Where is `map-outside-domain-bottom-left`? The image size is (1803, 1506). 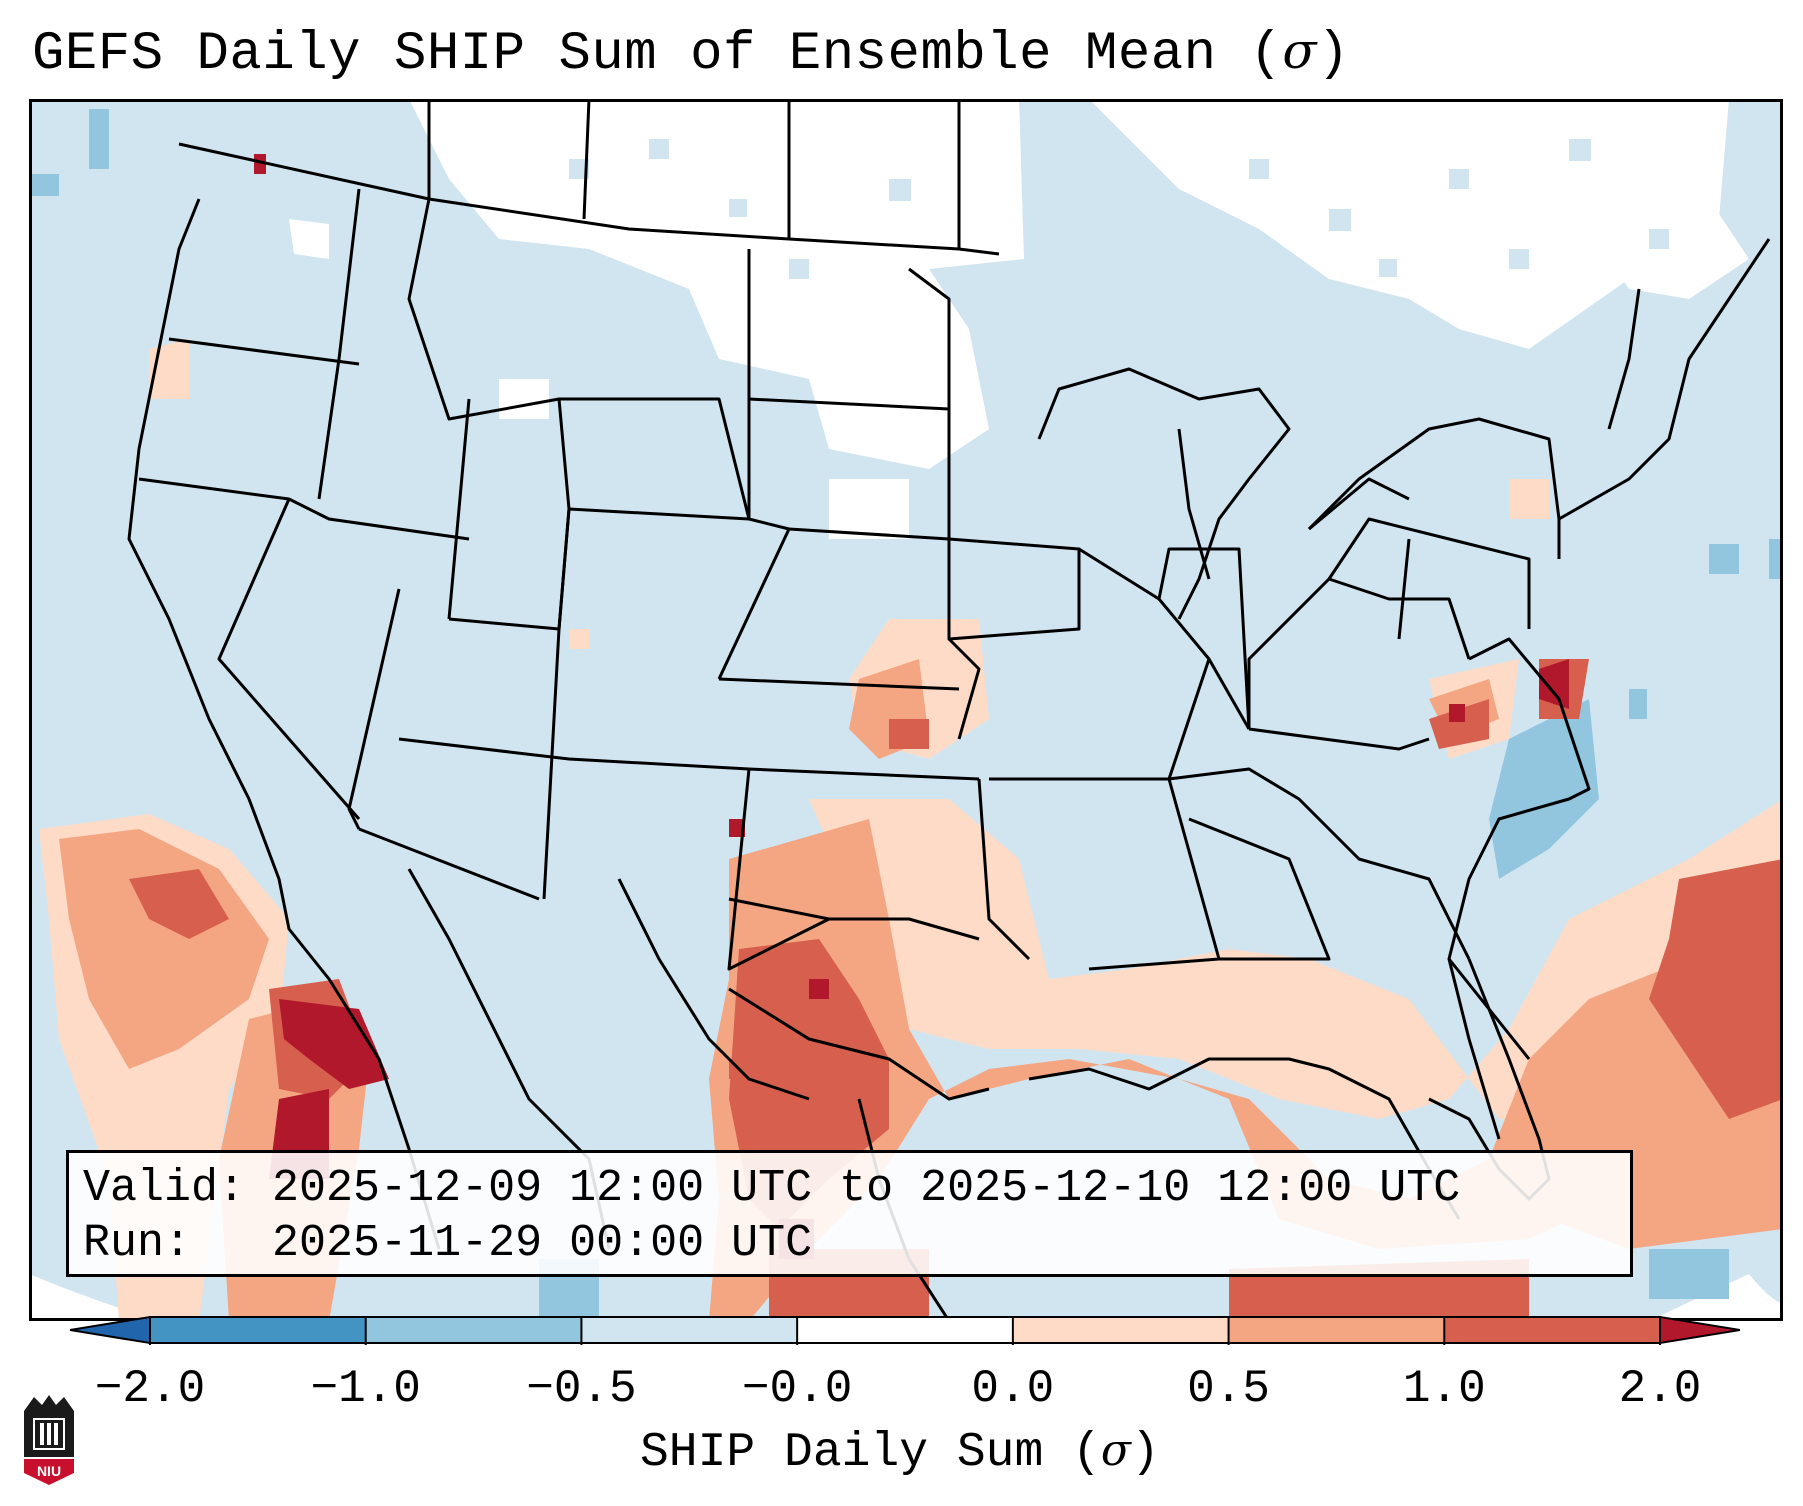 map-outside-domain-bottom-left is located at coordinates (94, 1297).